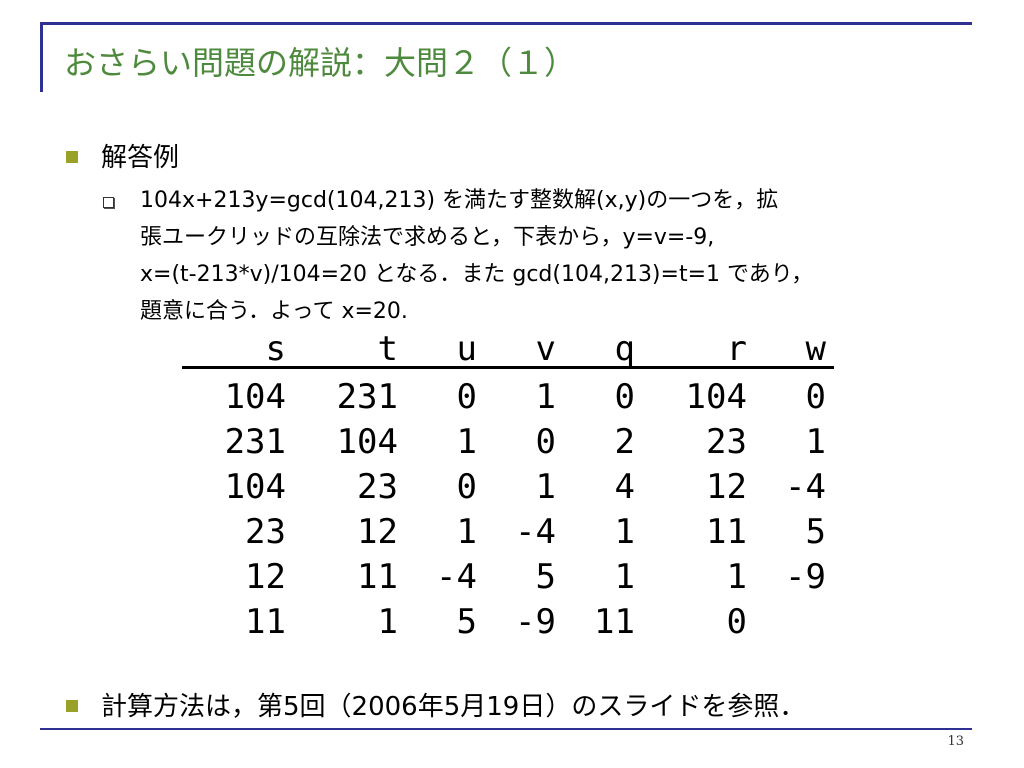 The width and height of the screenshot is (1024, 768). I want to click on table-cell-w: 1, so click(815, 442).